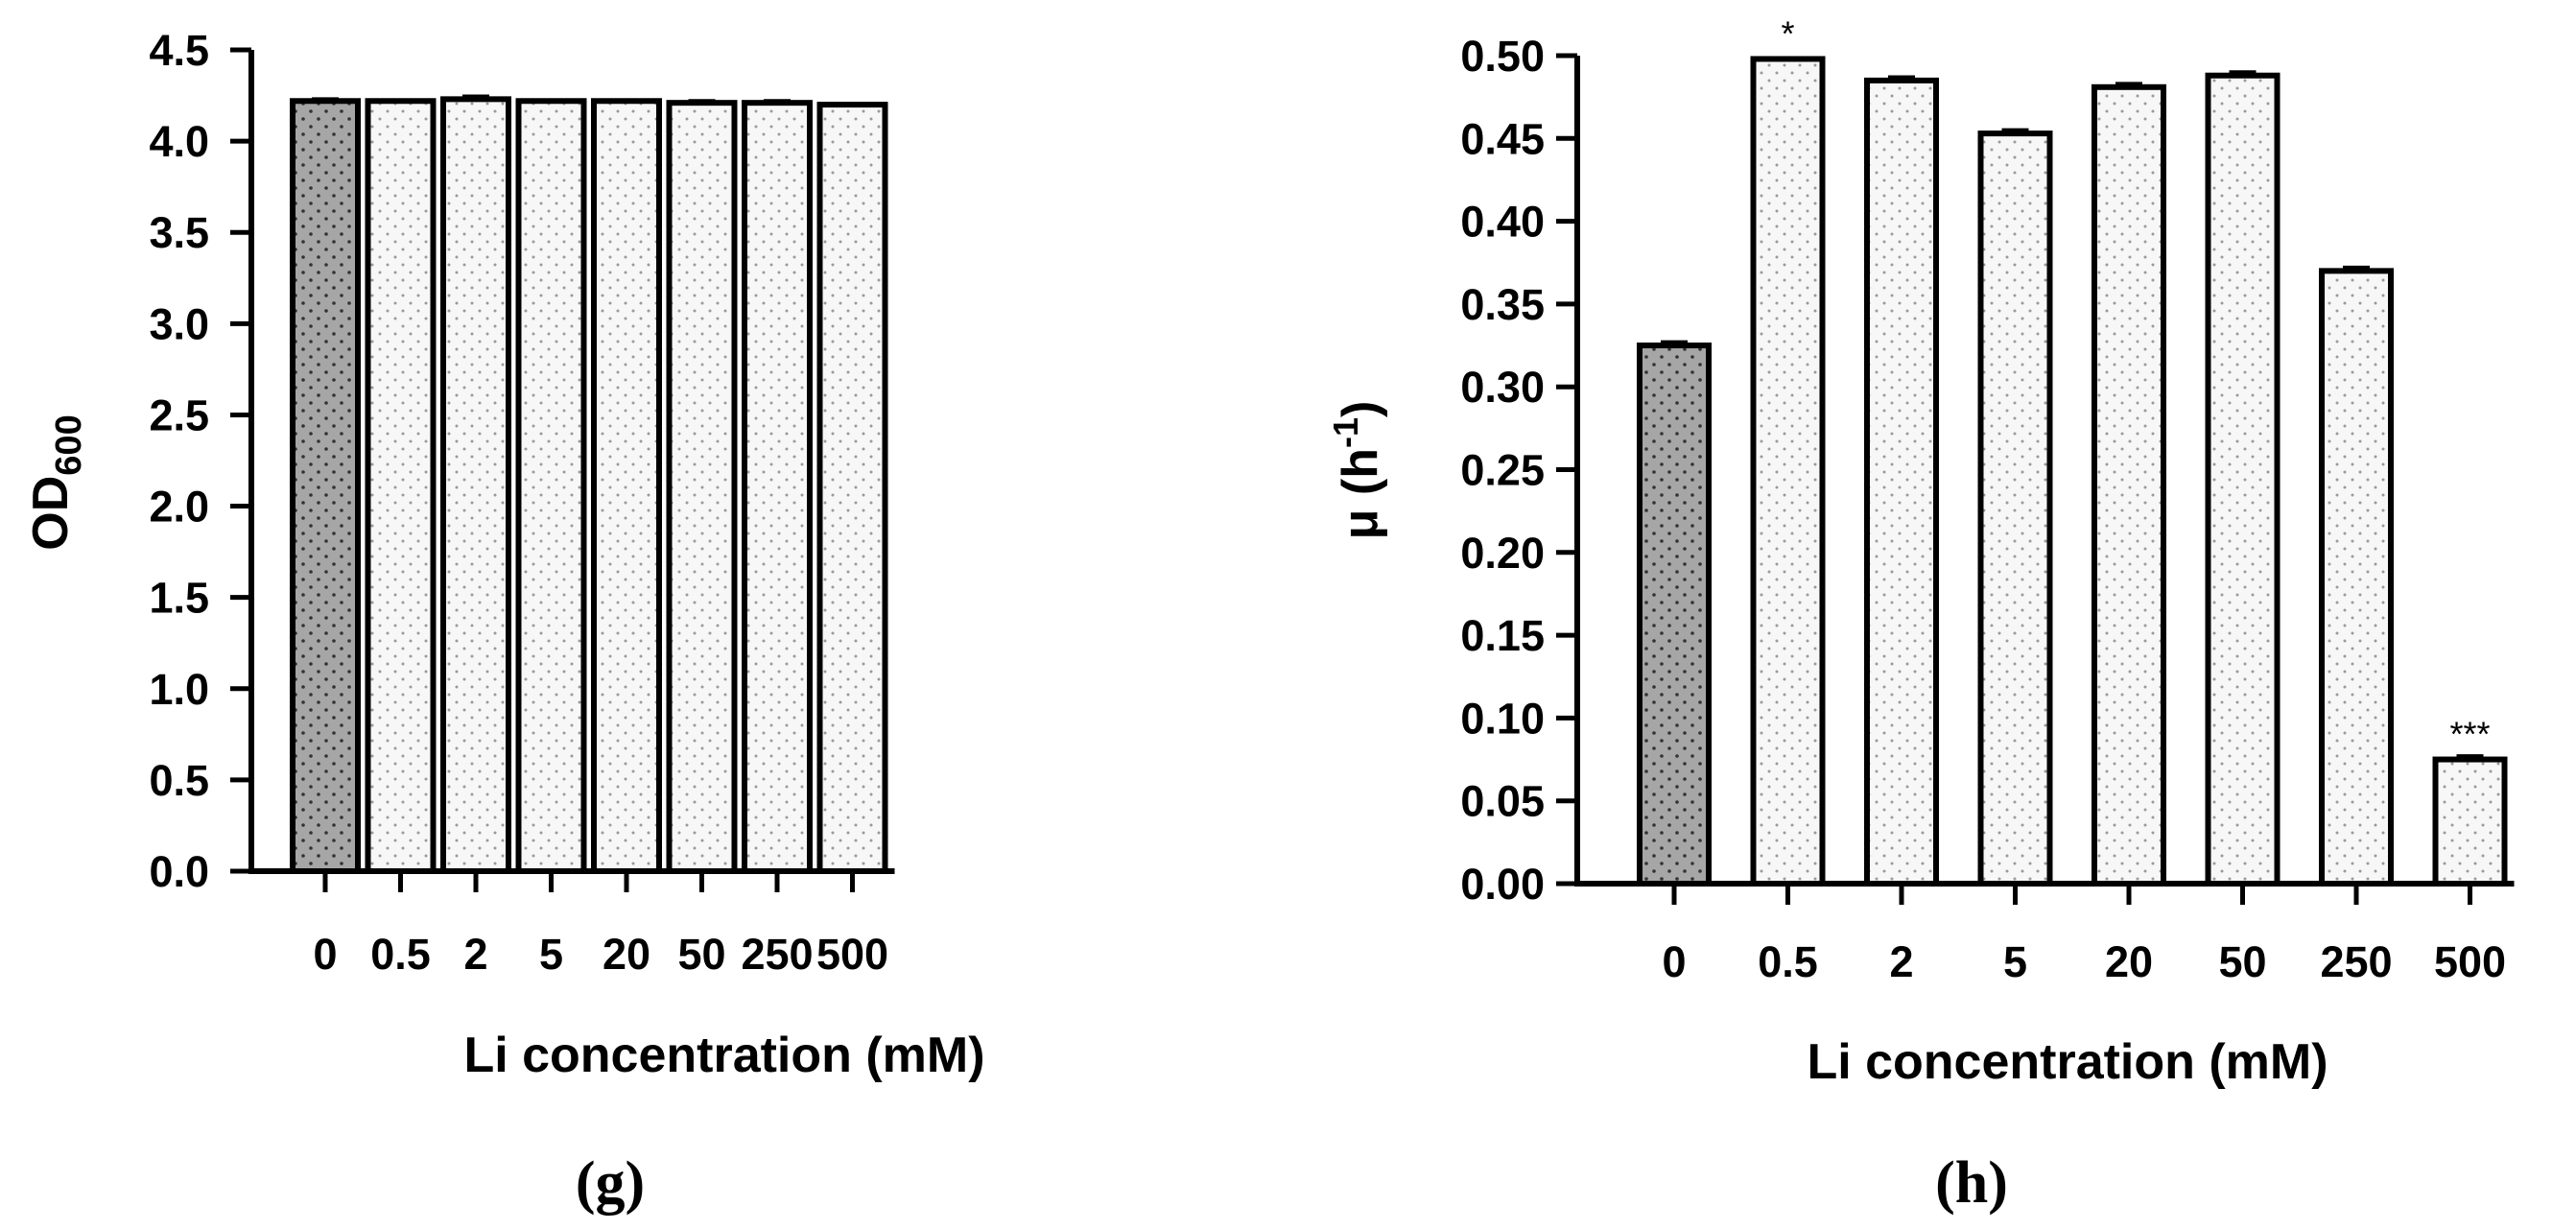 The height and width of the screenshot is (1230, 2576). I want to click on x-tick-label-g-7: 500, so click(852, 954).